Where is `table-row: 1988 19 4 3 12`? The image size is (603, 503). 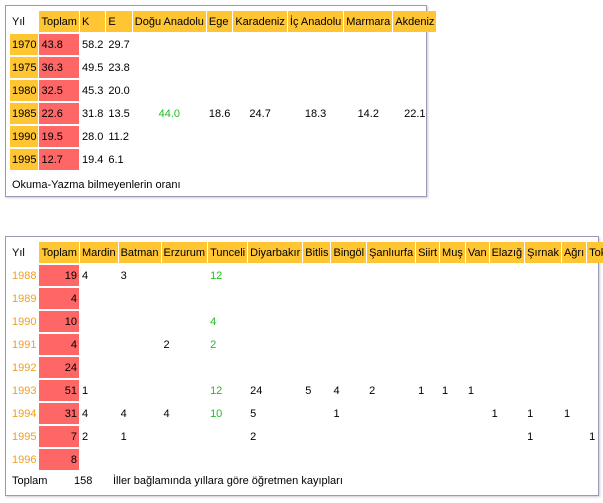
table-row: 1988 19 4 3 12 is located at coordinates (306, 275).